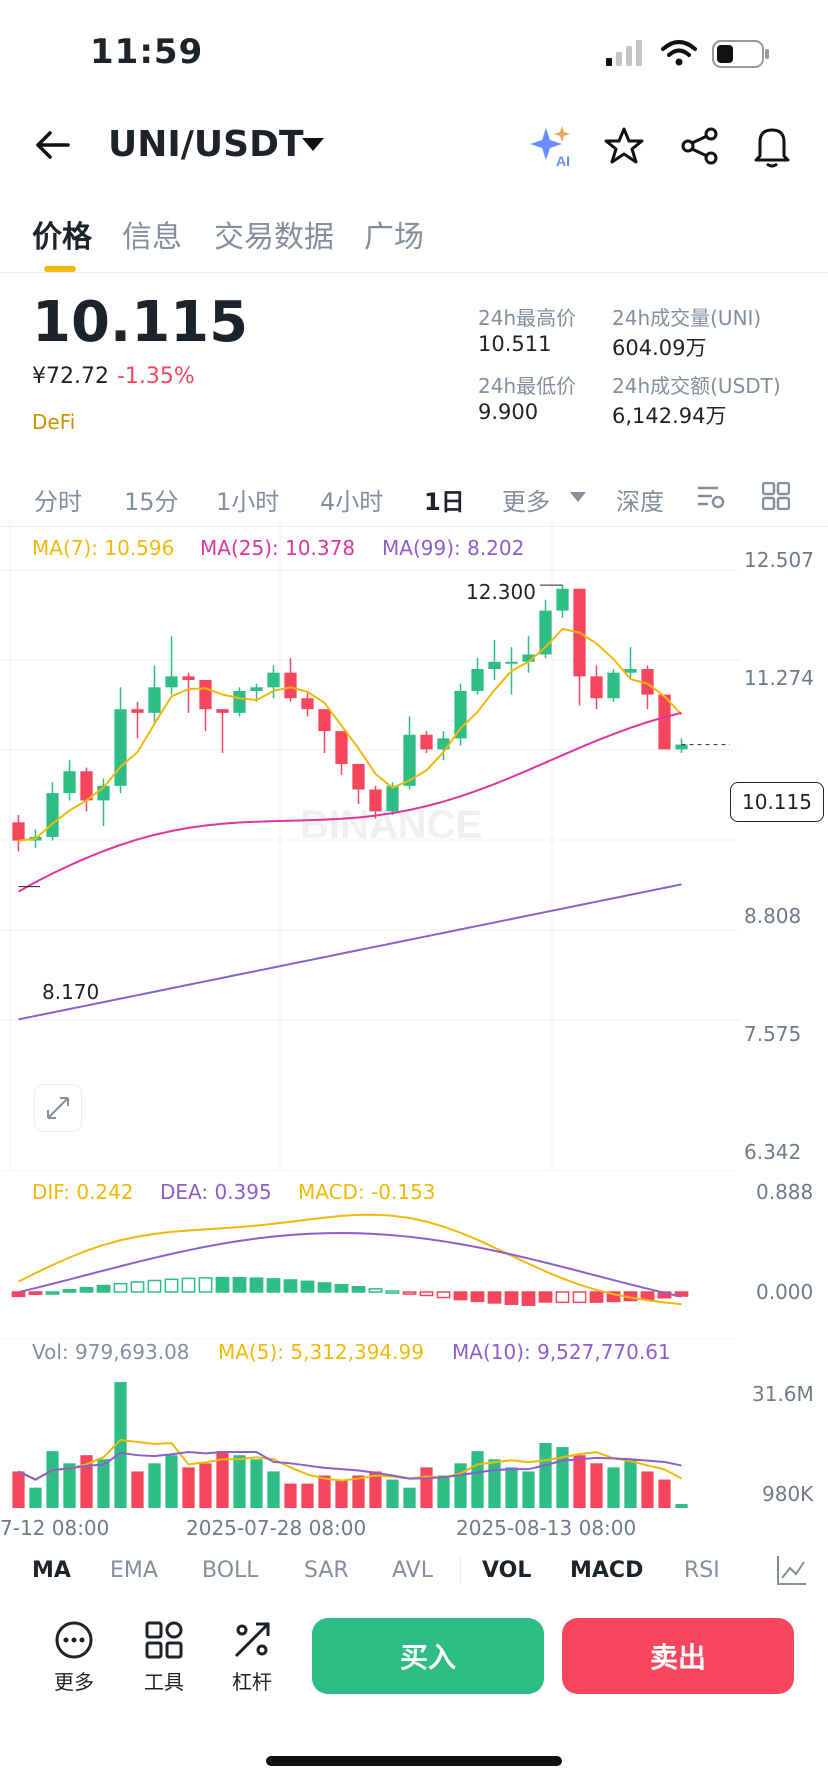  I want to click on interval-timeline: 分时, so click(58, 502).